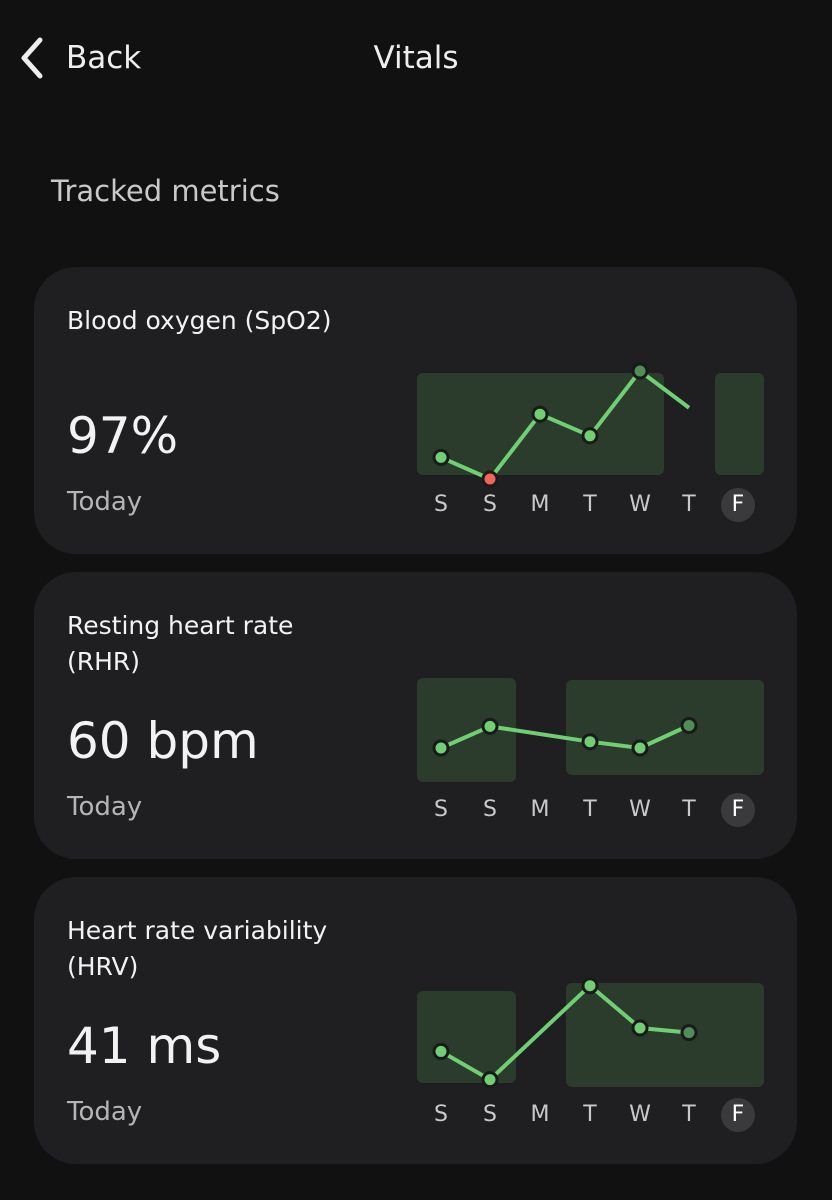 This screenshot has height=1200, width=832. I want to click on section-title: Tracked metrics, so click(165, 191).